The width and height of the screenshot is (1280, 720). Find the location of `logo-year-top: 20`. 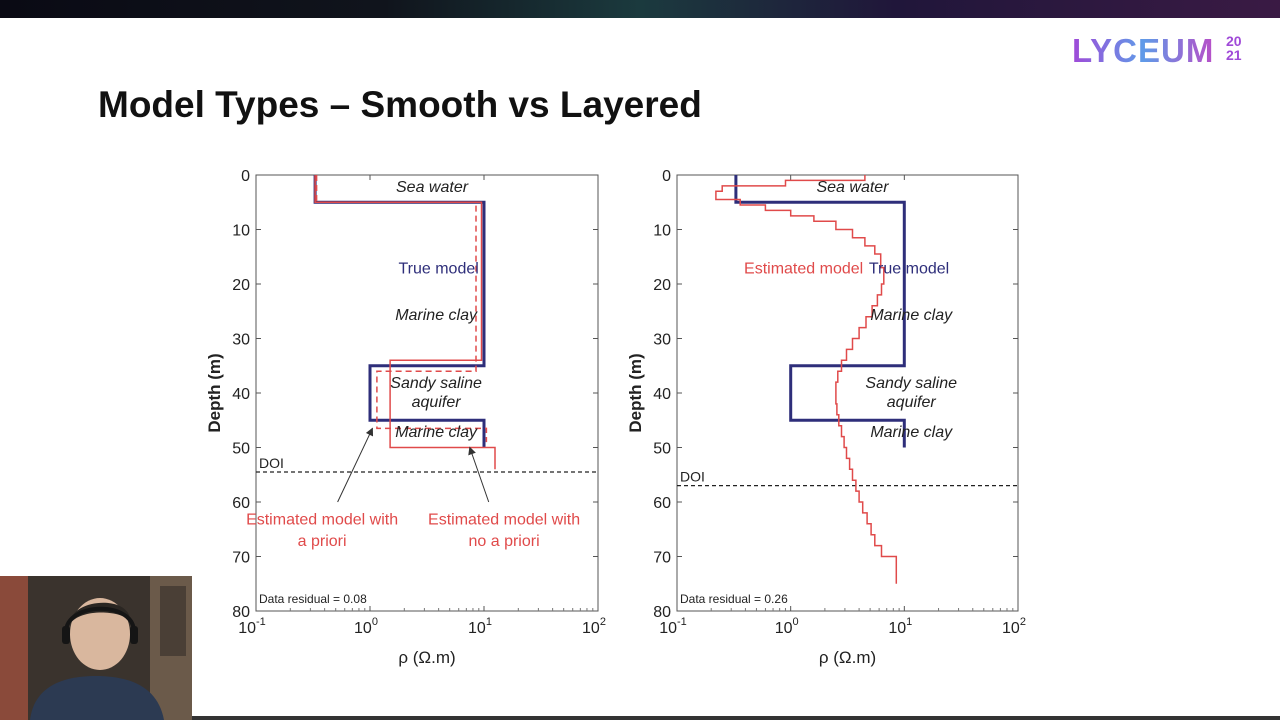

logo-year-top: 20 is located at coordinates (1234, 41).